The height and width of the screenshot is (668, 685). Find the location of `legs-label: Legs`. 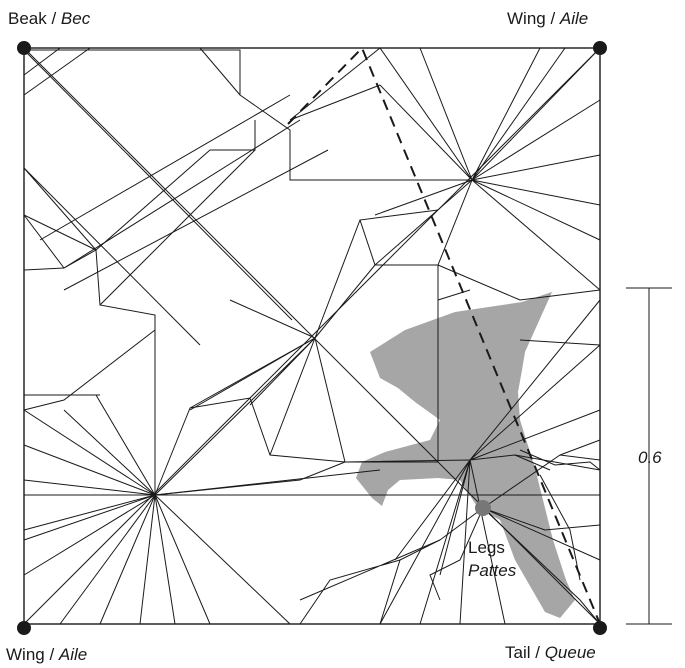

legs-label: Legs is located at coordinates (486, 547).